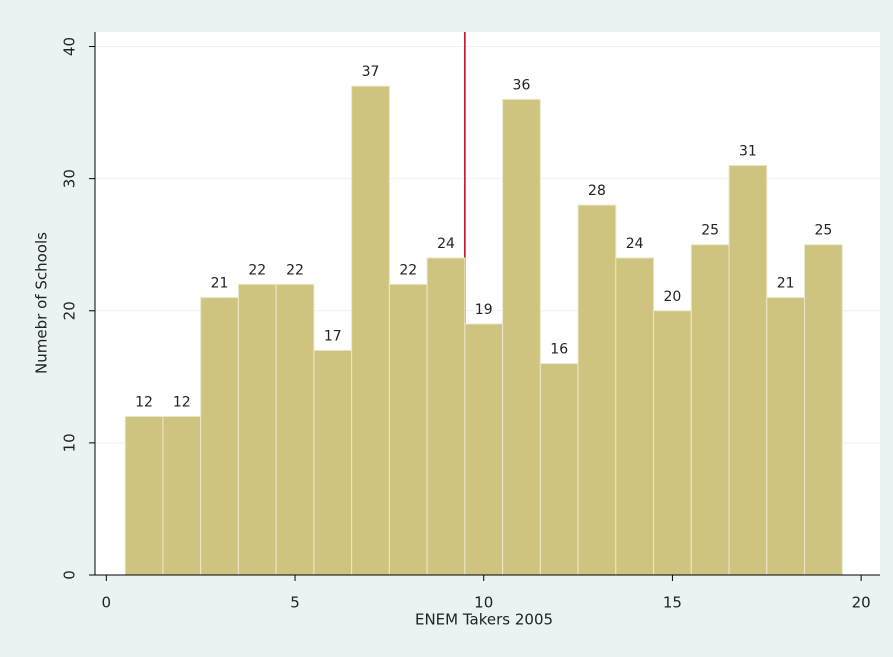 The height and width of the screenshot is (657, 893). I want to click on y-tick-label: 10, so click(70, 442).